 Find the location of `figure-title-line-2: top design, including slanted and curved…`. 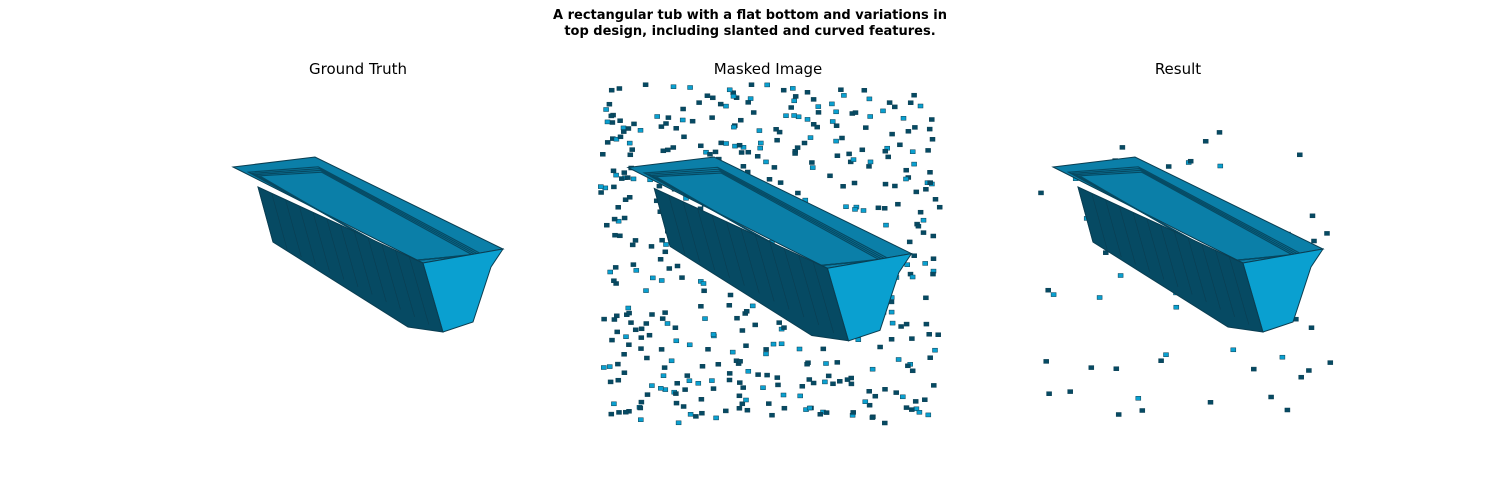

figure-title-line-2: top design, including slanted and curved… is located at coordinates (750, 31).